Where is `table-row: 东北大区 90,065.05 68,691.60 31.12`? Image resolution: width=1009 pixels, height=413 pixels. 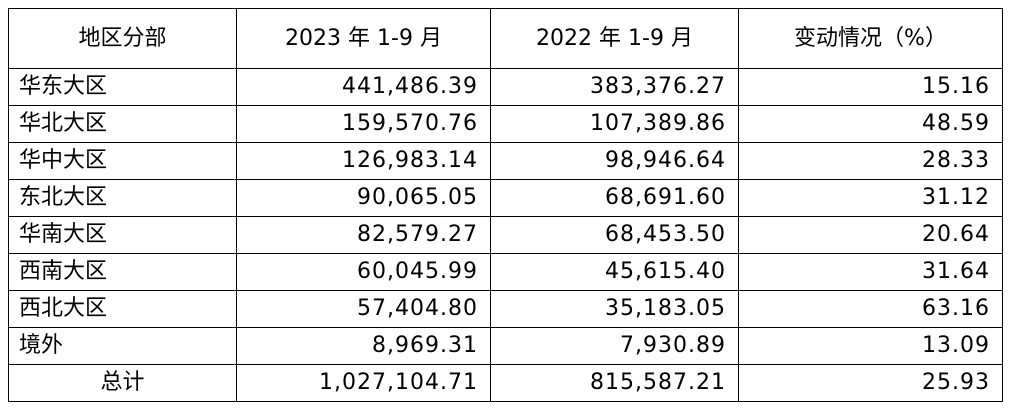 table-row: 东北大区 90,065.05 68,691.60 31.12 is located at coordinates (505, 198).